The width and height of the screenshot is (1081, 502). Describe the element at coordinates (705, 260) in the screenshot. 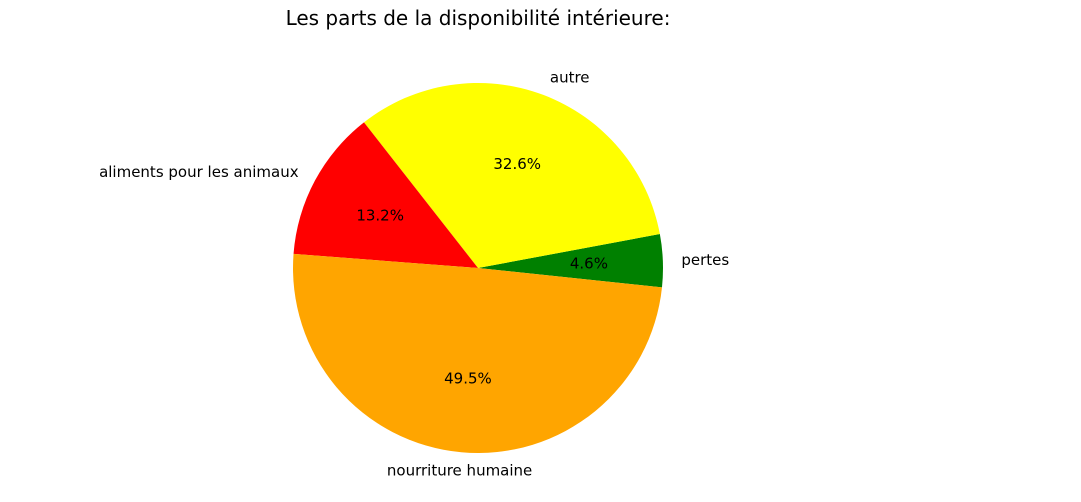

I see `pie-category-label: pertes` at that location.